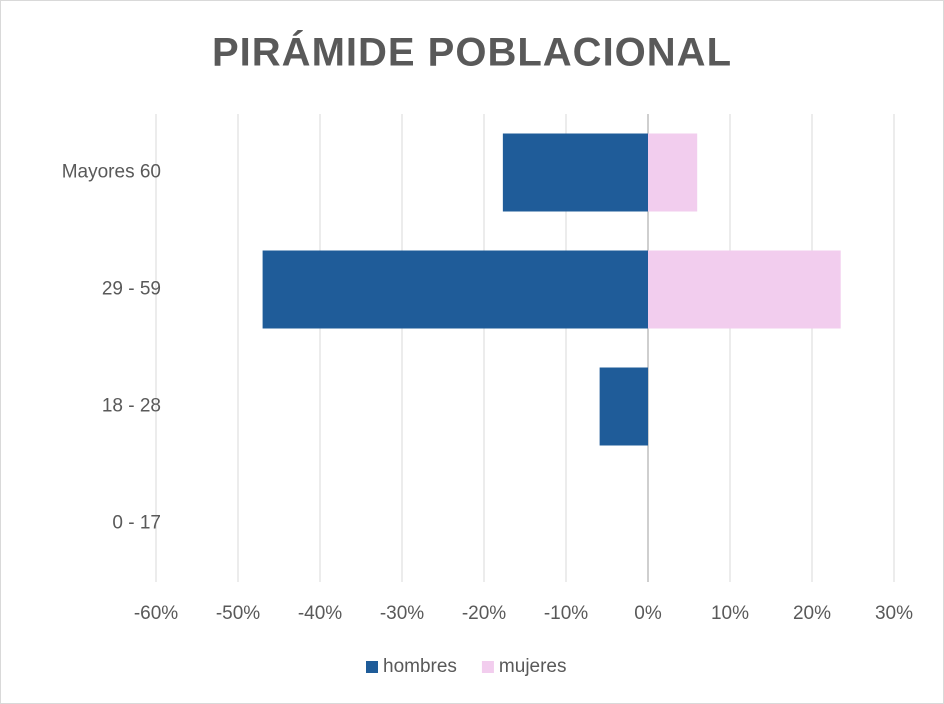 This screenshot has height=704, width=944. Describe the element at coordinates (111, 172) in the screenshot. I see `y-tick-label: Mayores 60` at that location.